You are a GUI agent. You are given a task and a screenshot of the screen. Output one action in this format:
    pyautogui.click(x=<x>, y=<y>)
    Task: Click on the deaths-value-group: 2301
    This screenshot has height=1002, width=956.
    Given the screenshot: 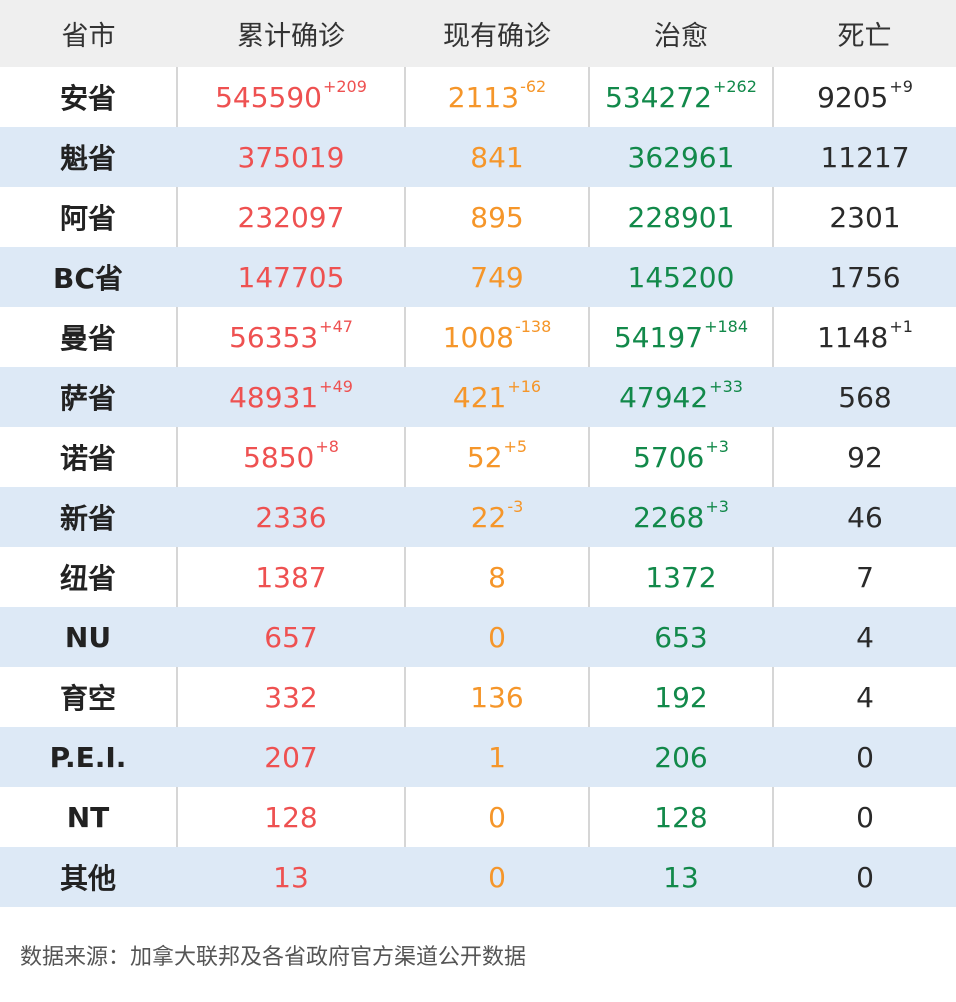 What is the action you would take?
    pyautogui.click(x=864, y=217)
    